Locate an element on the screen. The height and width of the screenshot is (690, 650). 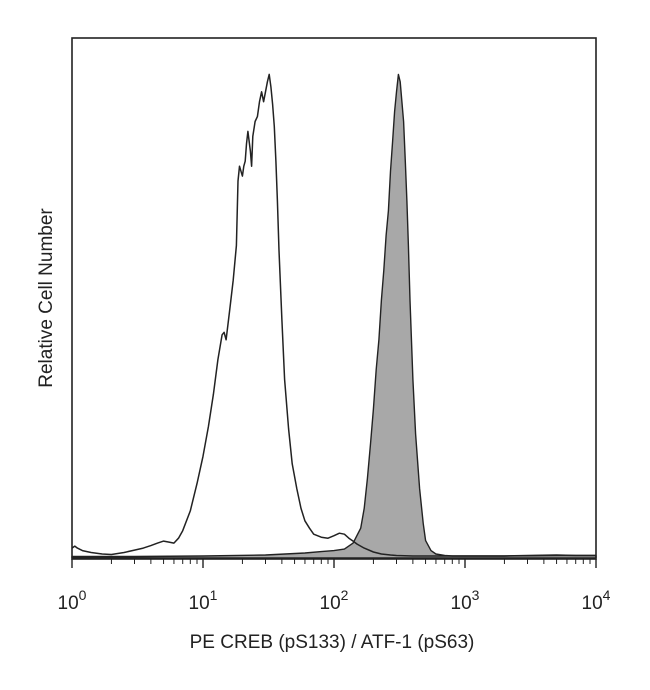
x-axis: 10⁰ 10¹ 10² 10³ 10⁴ is located at coordinates (334, 586).